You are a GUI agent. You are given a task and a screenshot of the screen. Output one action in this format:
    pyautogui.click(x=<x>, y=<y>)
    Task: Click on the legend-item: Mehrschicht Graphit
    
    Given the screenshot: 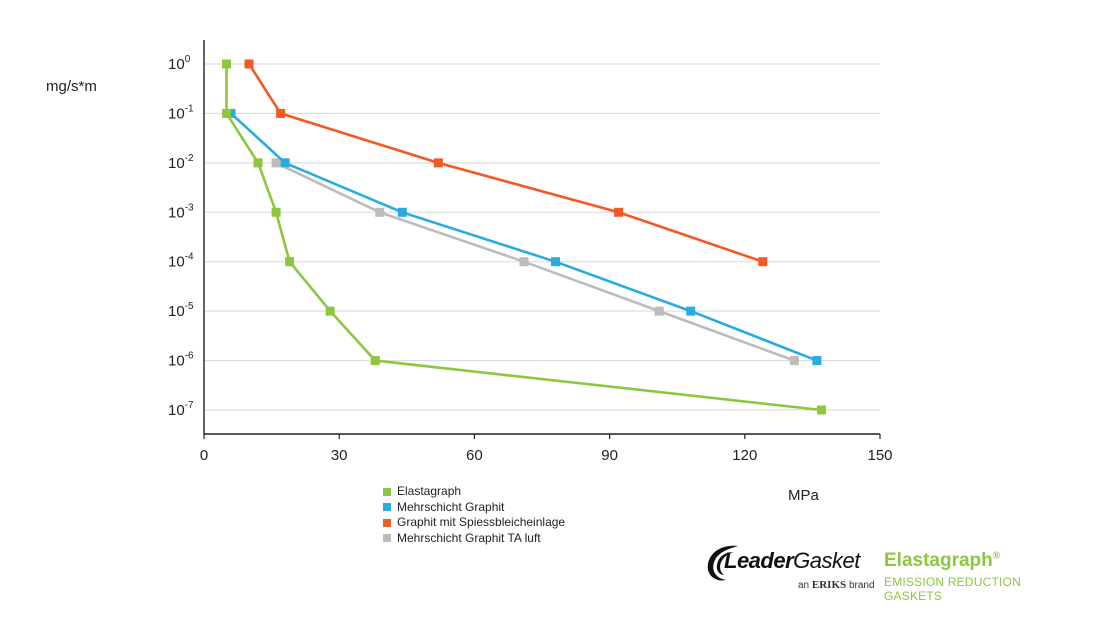 What is the action you would take?
    pyautogui.click(x=474, y=508)
    